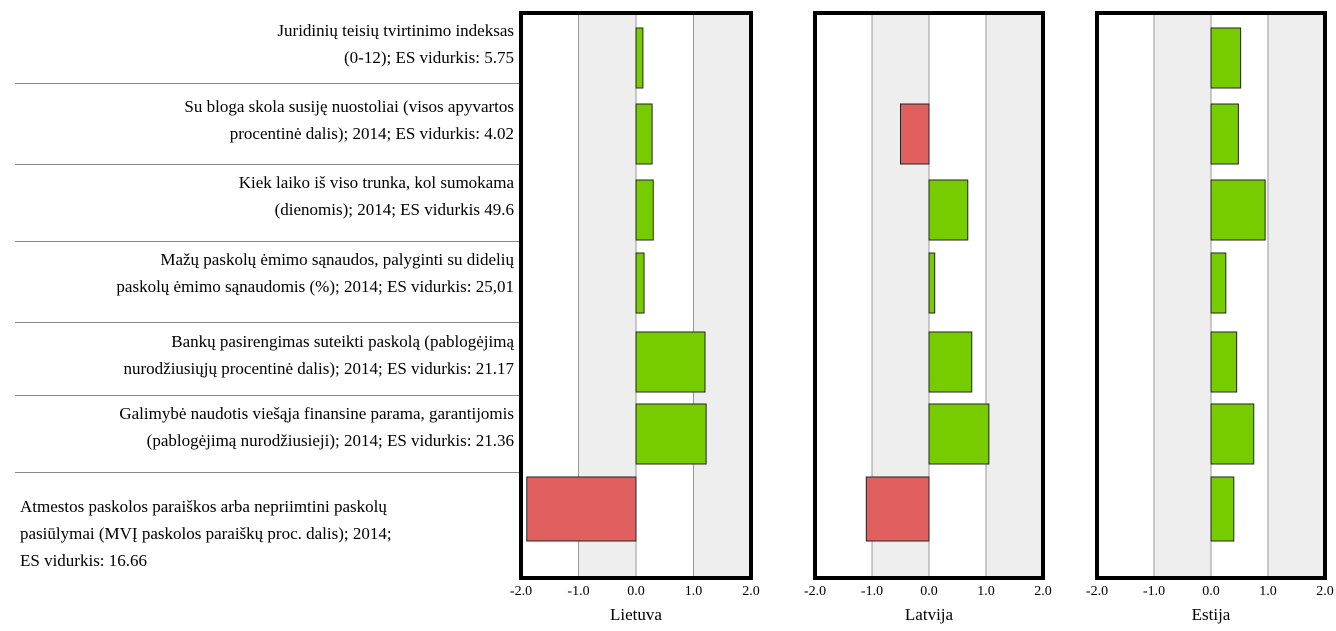 The width and height of the screenshot is (1336, 631). What do you see at coordinates (376, 182) in the screenshot?
I see `row-label-line: Kiek laiko iš viso trunka, kol sumokama` at bounding box center [376, 182].